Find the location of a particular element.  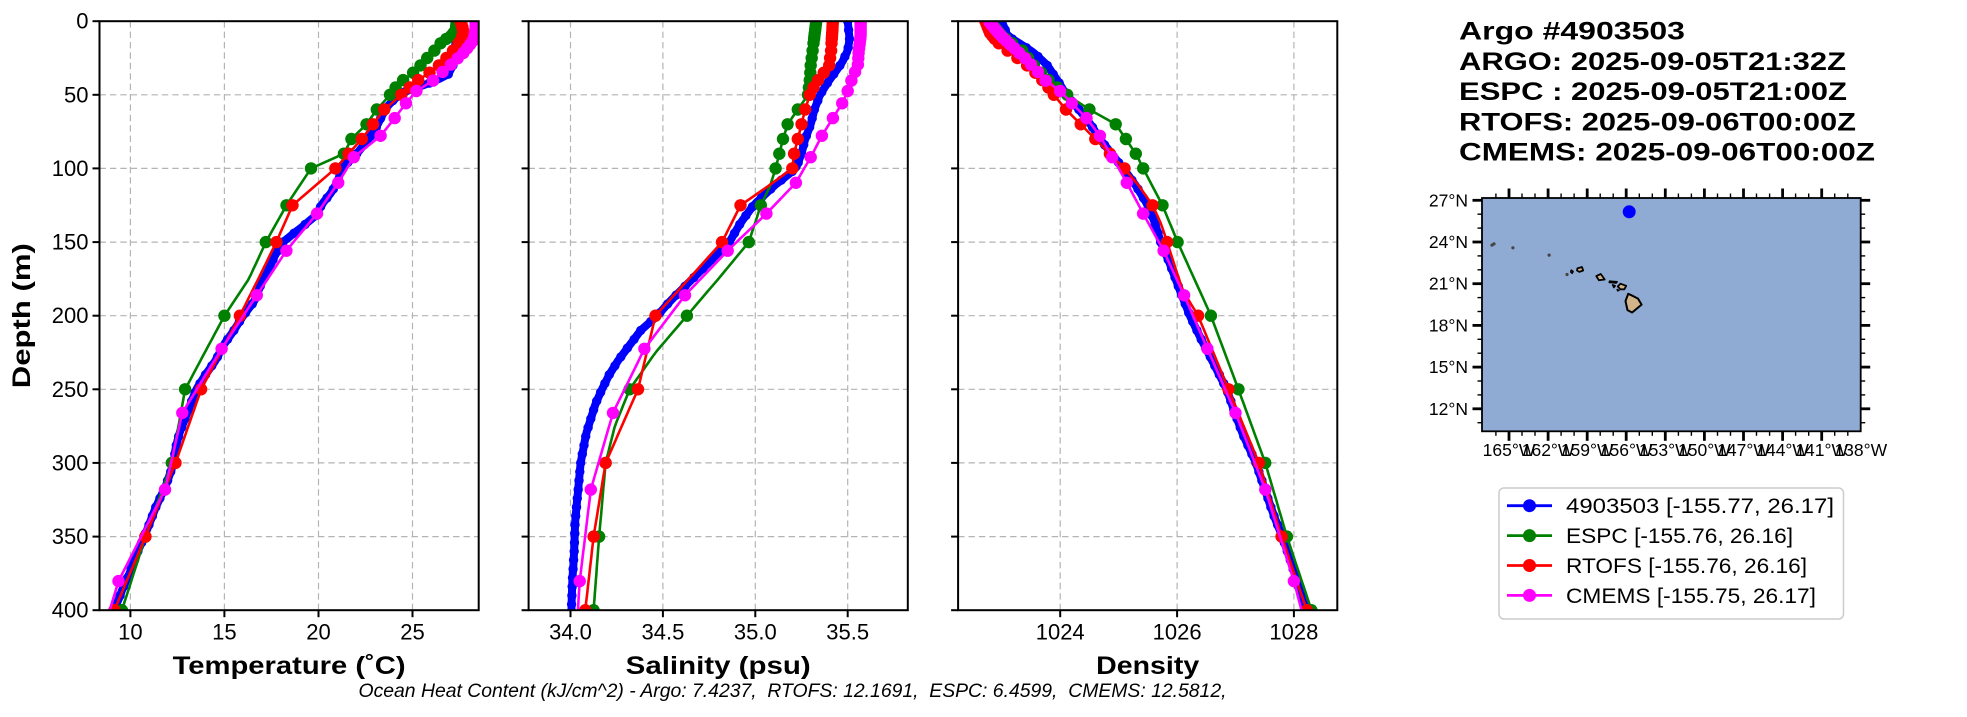

svg-text: 4903503 [-155.77, 26.17] is located at coordinates (1700, 506).